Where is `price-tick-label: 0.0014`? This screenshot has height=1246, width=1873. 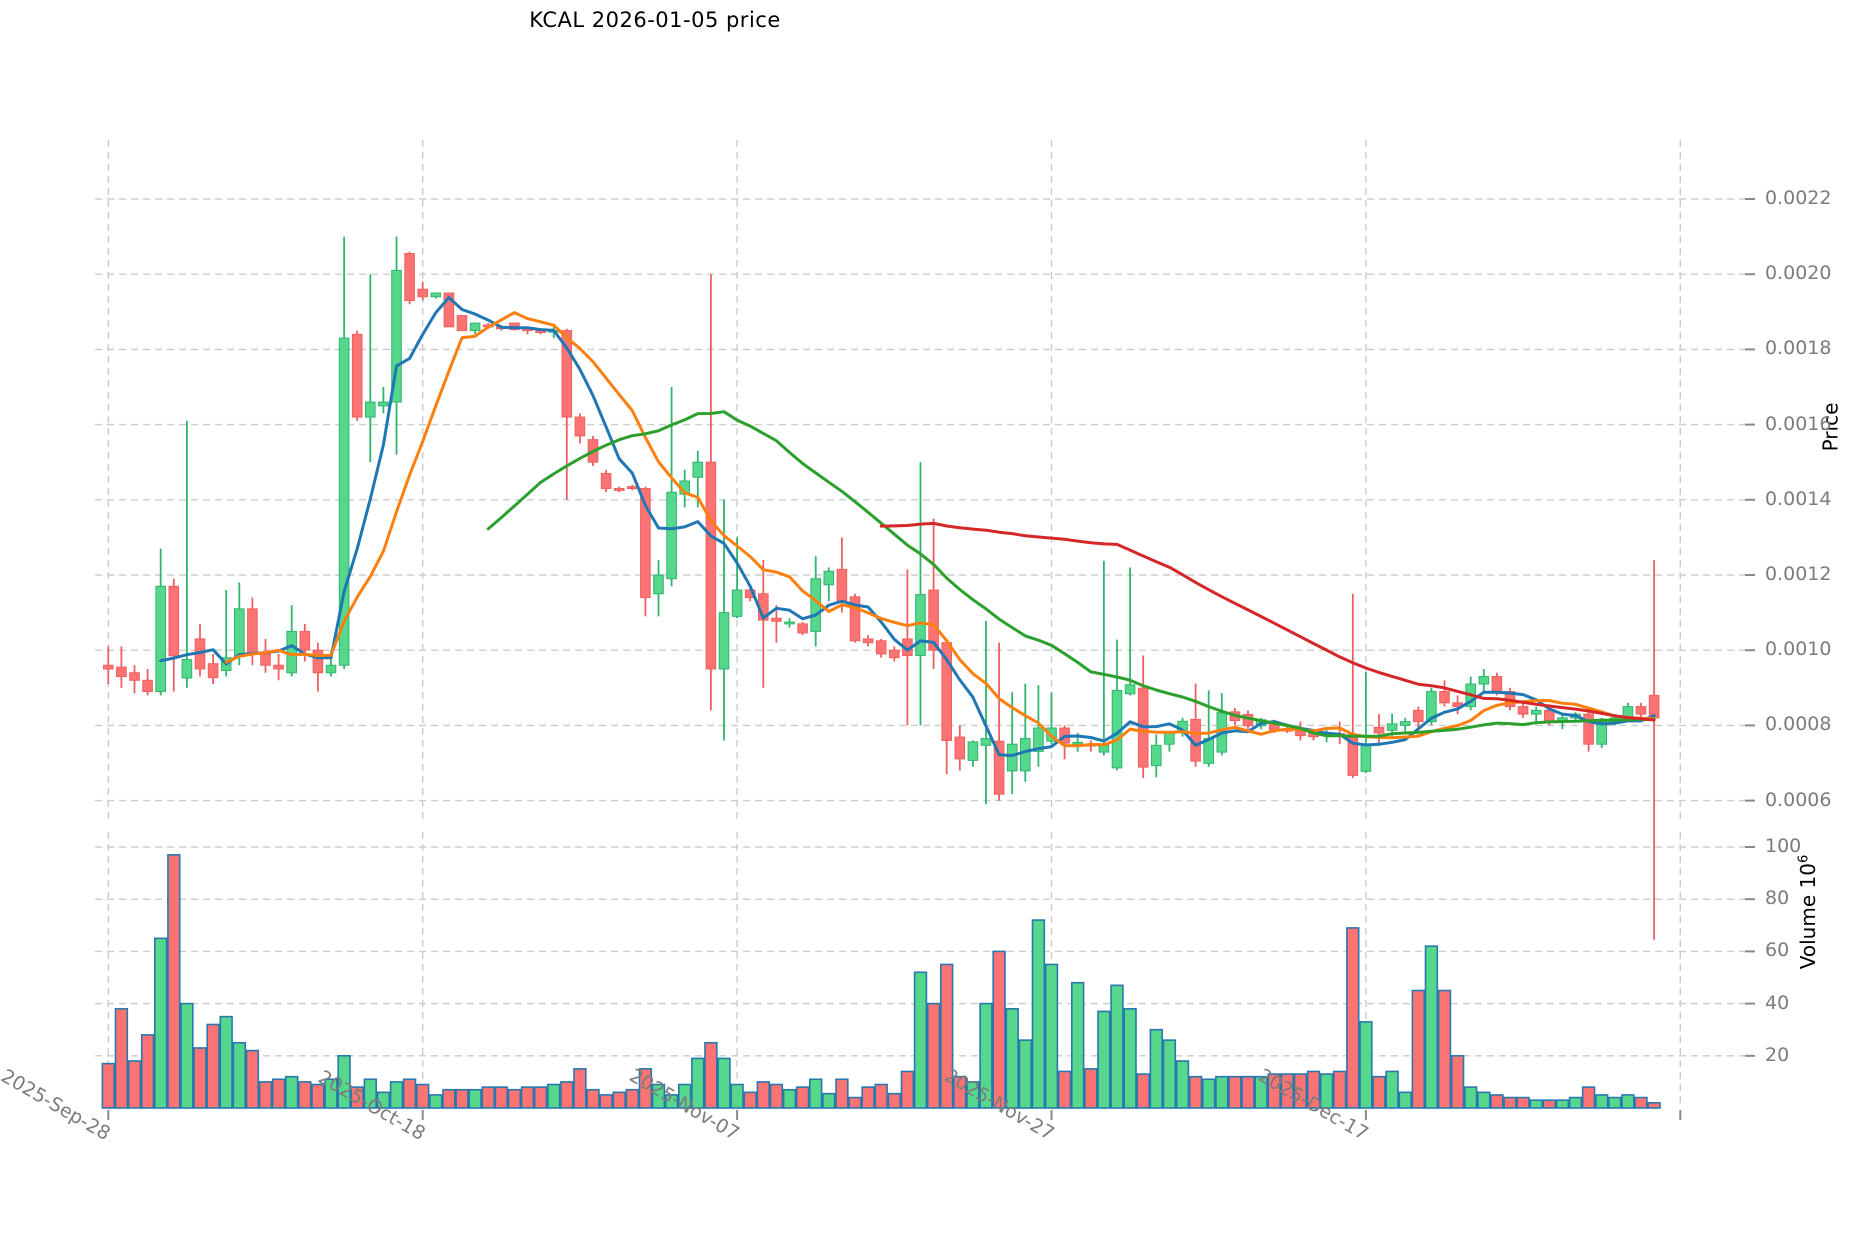
price-tick-label: 0.0014 is located at coordinates (1798, 498).